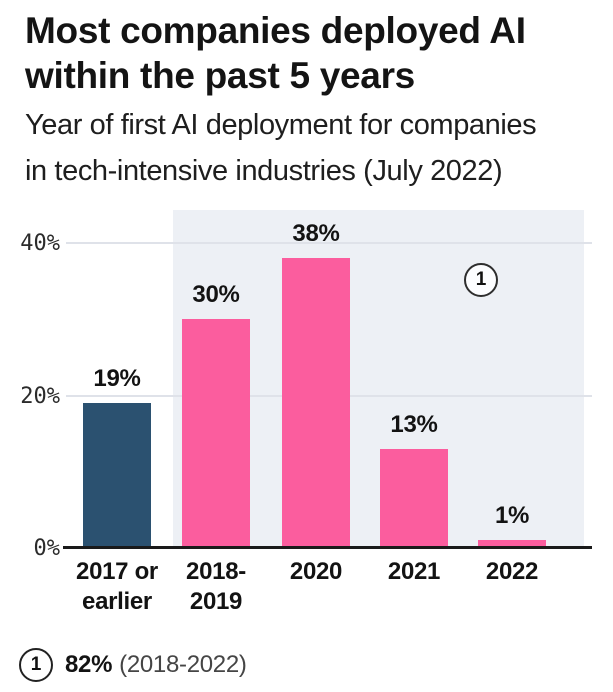 The height and width of the screenshot is (692, 613). Describe the element at coordinates (89, 664) in the screenshot. I see `footnote-value: 82%` at that location.